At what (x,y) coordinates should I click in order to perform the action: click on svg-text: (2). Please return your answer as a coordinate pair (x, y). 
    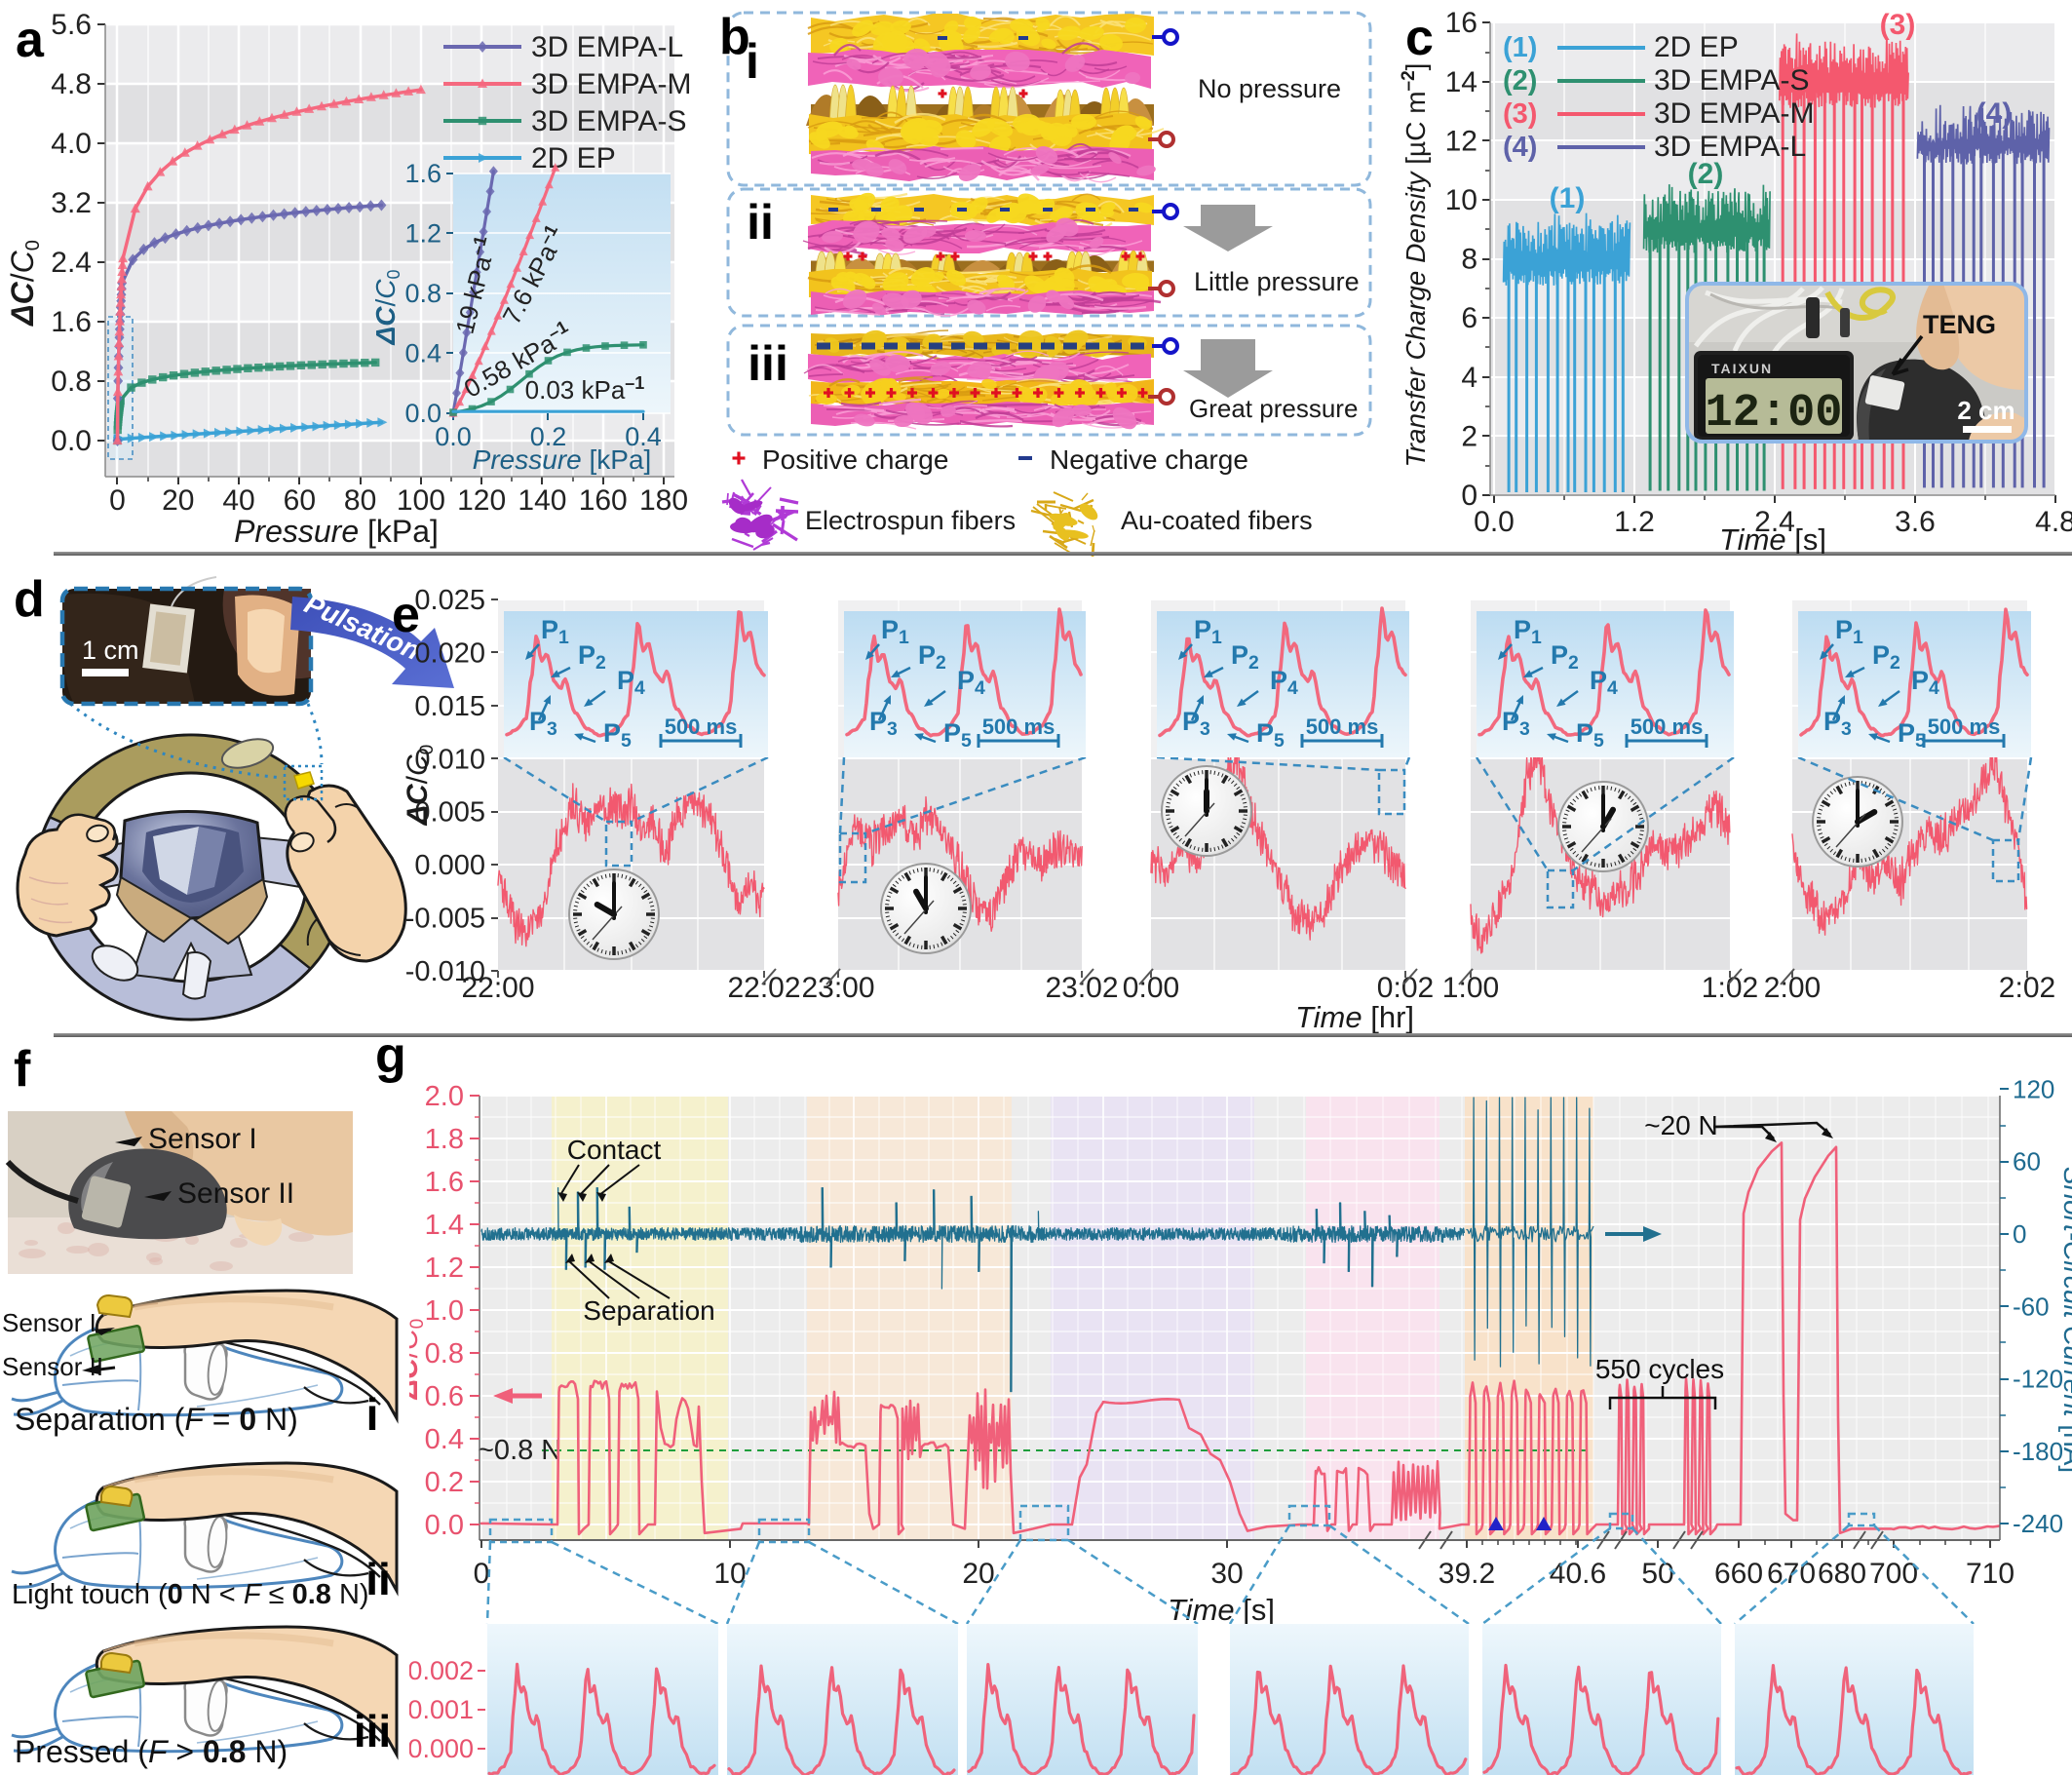
    Looking at the image, I should click on (1520, 80).